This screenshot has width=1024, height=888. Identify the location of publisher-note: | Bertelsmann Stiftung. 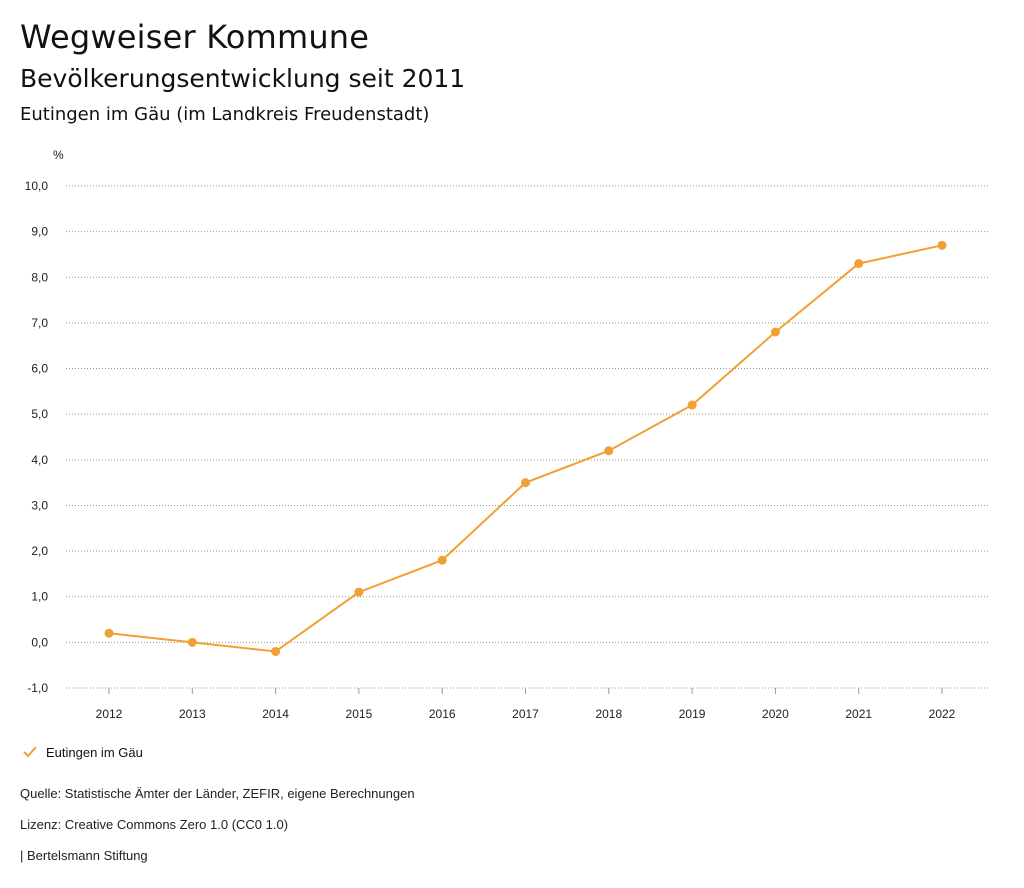
(84, 855).